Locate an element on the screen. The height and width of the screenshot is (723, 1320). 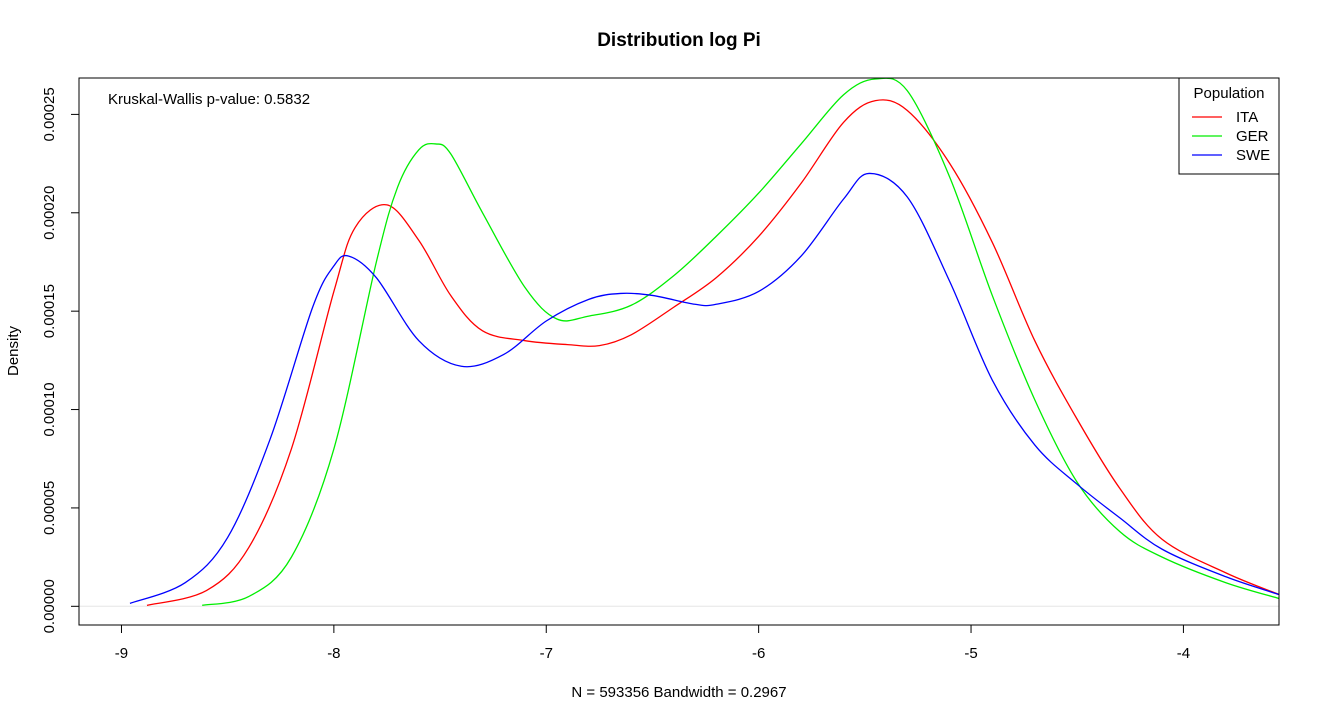
y-tick-label: 0.00005 is located at coordinates (49, 508).